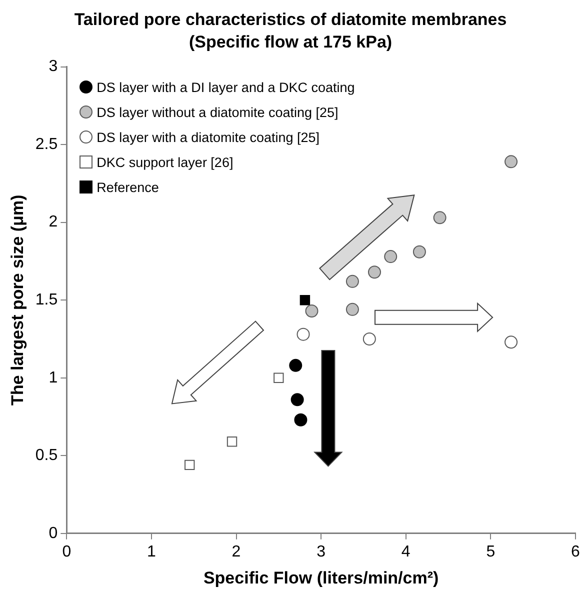 The width and height of the screenshot is (583, 597). What do you see at coordinates (217, 112) in the screenshot?
I see `legend-label: DS layer without a diatomite coating [25]` at bounding box center [217, 112].